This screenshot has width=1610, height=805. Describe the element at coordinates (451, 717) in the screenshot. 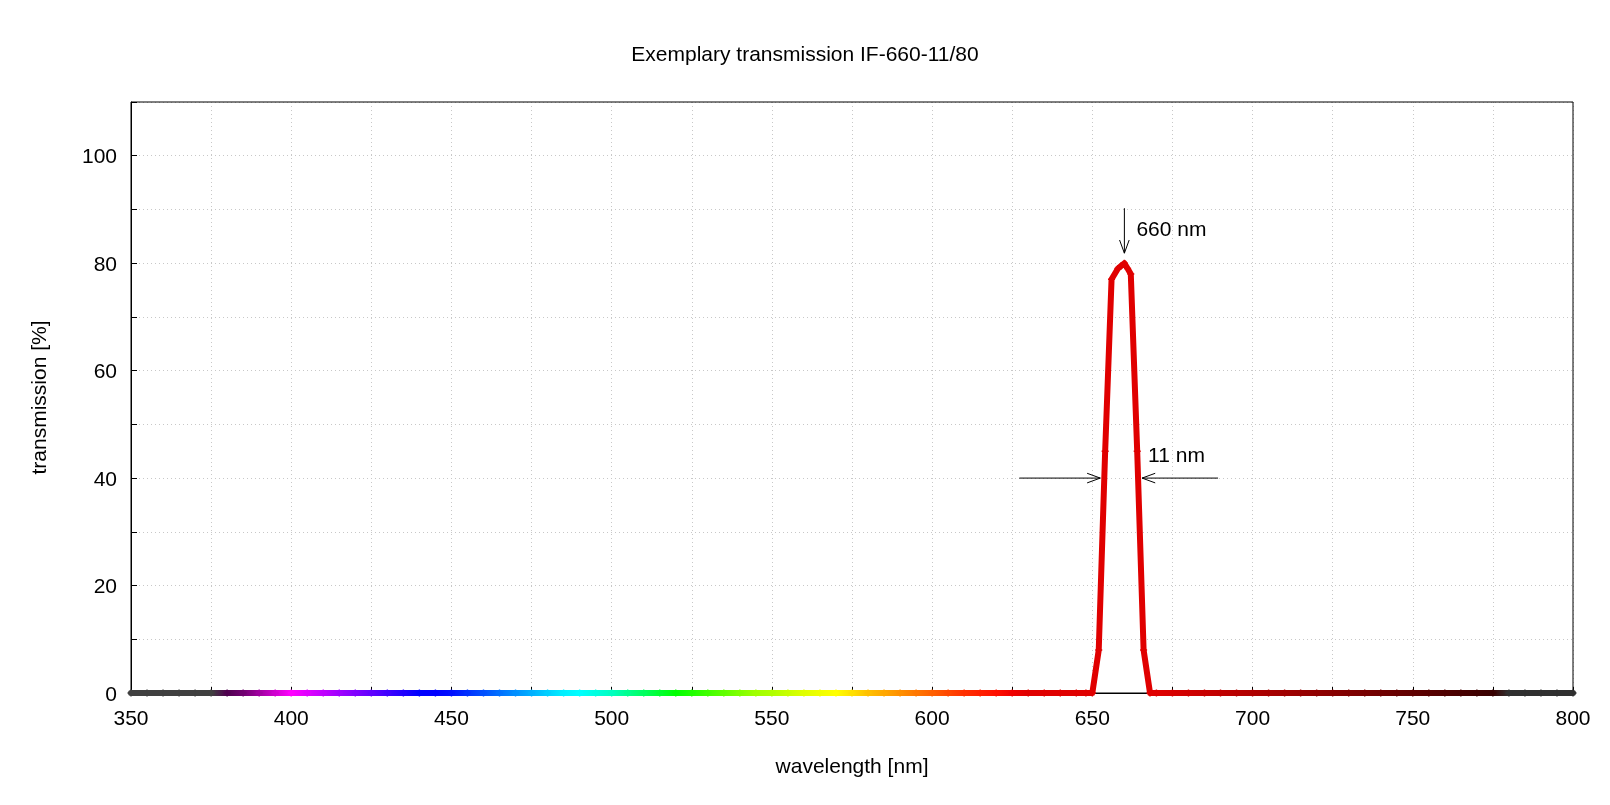

I see `x-tick-label: 450` at that location.